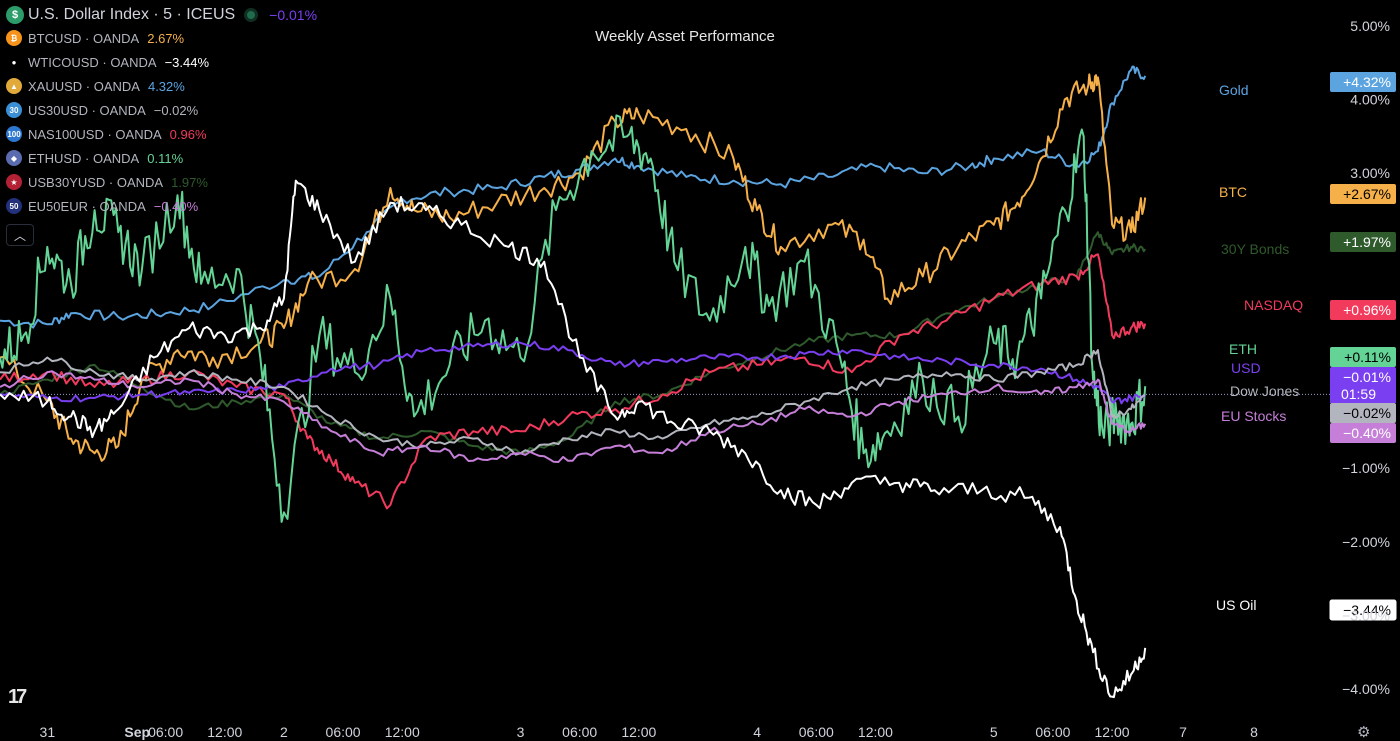 This screenshot has height=741, width=1400. Describe the element at coordinates (1370, 173) in the screenshot. I see `y-tick-label: 3.00%` at that location.